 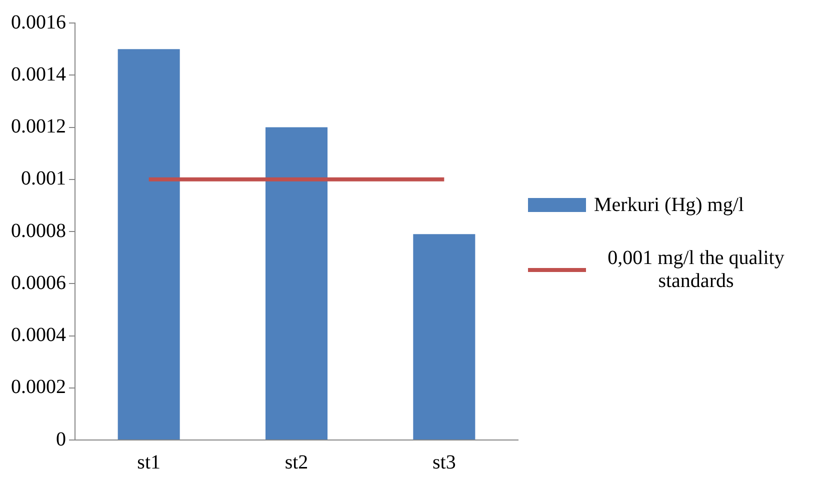 What do you see at coordinates (38, 22) in the screenshot?
I see `y-tick-label: 0.0016` at bounding box center [38, 22].